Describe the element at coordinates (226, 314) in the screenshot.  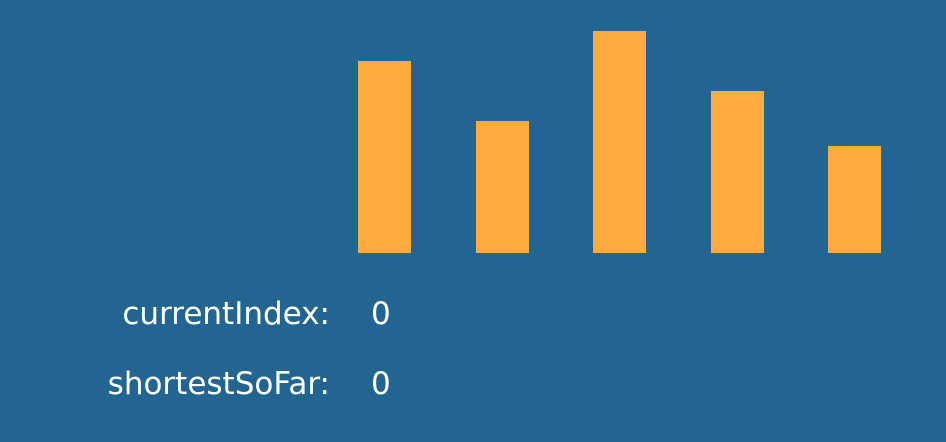
I see `current-index-label: currentIndex:` at that location.